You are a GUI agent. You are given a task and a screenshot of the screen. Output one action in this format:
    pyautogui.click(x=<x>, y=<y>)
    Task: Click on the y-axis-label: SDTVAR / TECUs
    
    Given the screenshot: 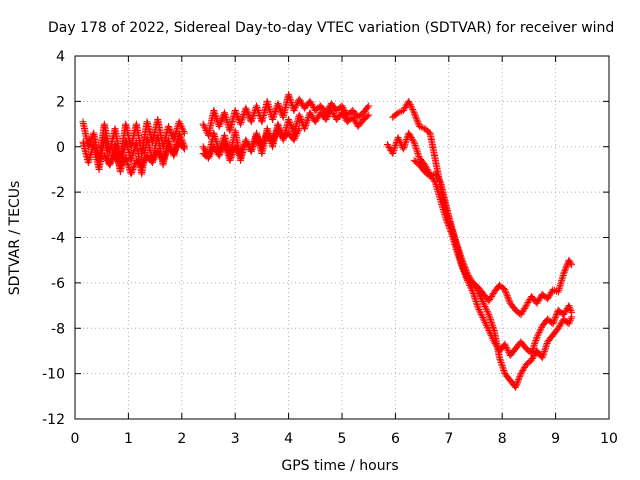 What is the action you would take?
    pyautogui.click(x=15, y=238)
    